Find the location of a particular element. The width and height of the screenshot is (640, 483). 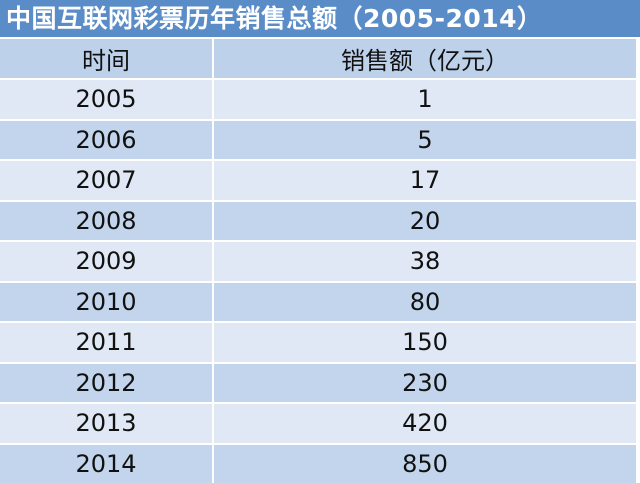

table-title: 中国互联网彩票历年销售总额（2005-2014） is located at coordinates (320, 18).